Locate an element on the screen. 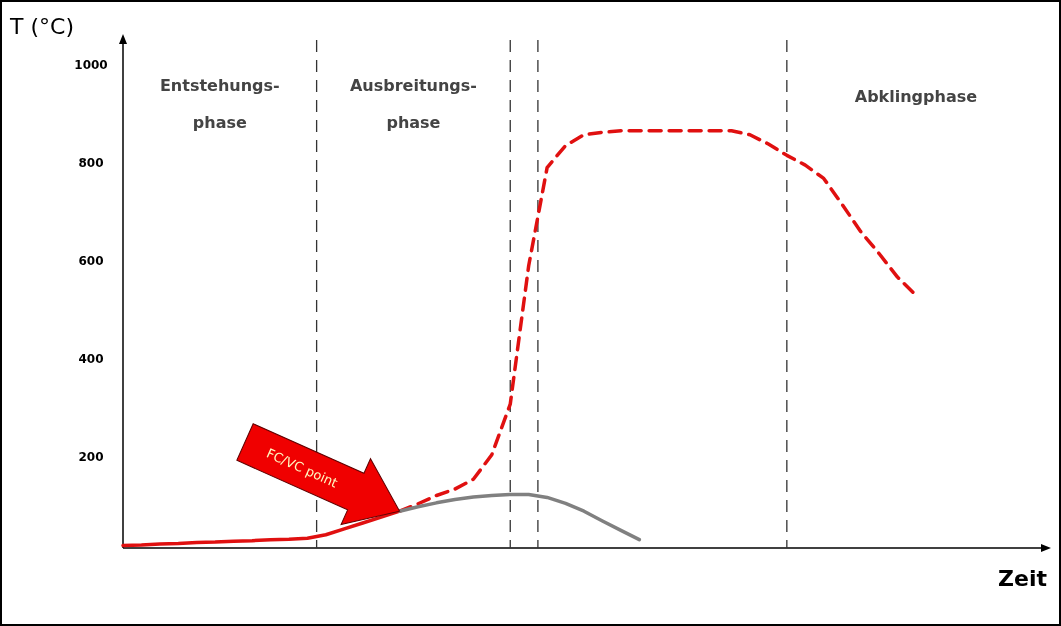  y-tick-label: 1000 is located at coordinates (91, 64).